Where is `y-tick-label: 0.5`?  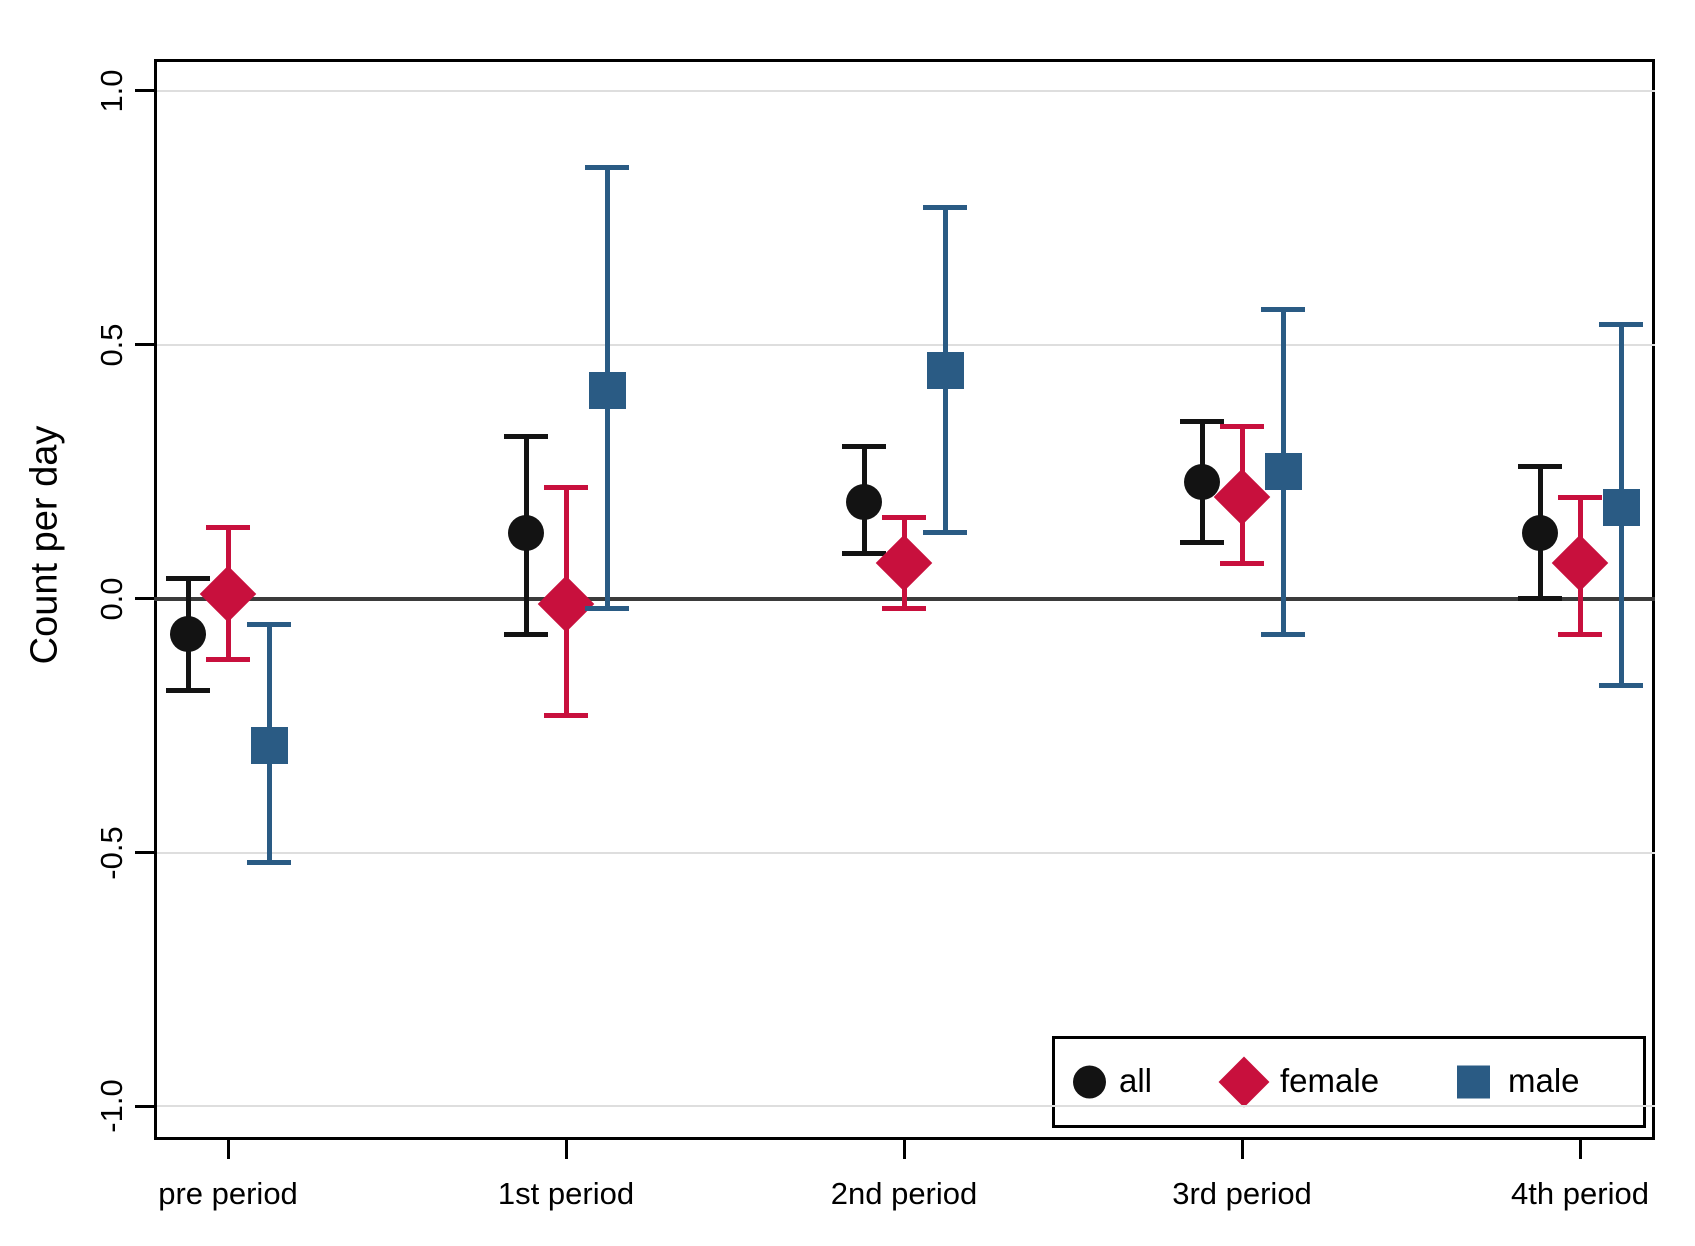 y-tick-label: 0.5 is located at coordinates (111, 345).